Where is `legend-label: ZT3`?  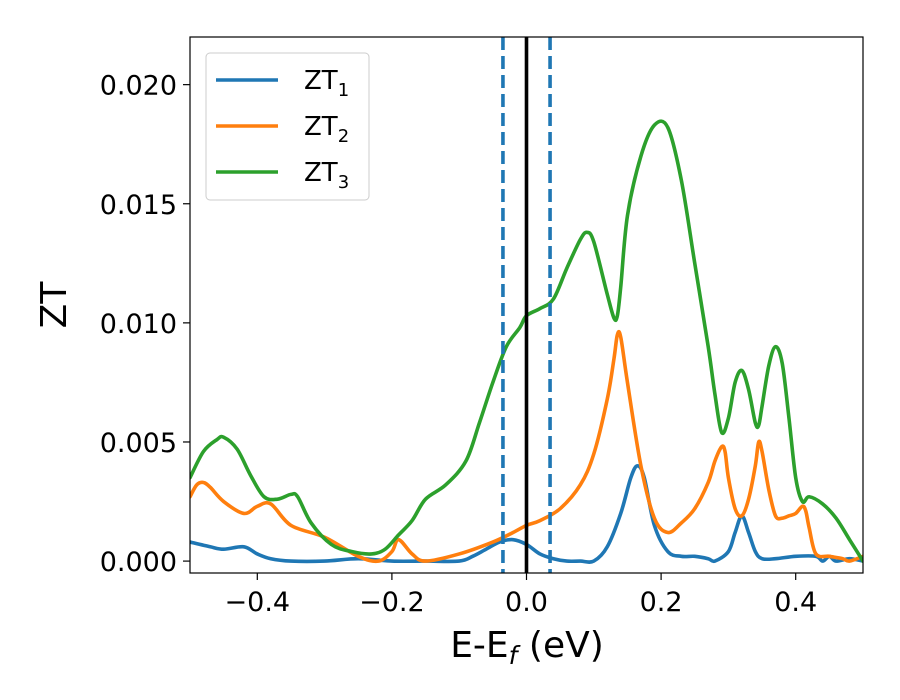
legend-label: ZT3 is located at coordinates (326, 175).